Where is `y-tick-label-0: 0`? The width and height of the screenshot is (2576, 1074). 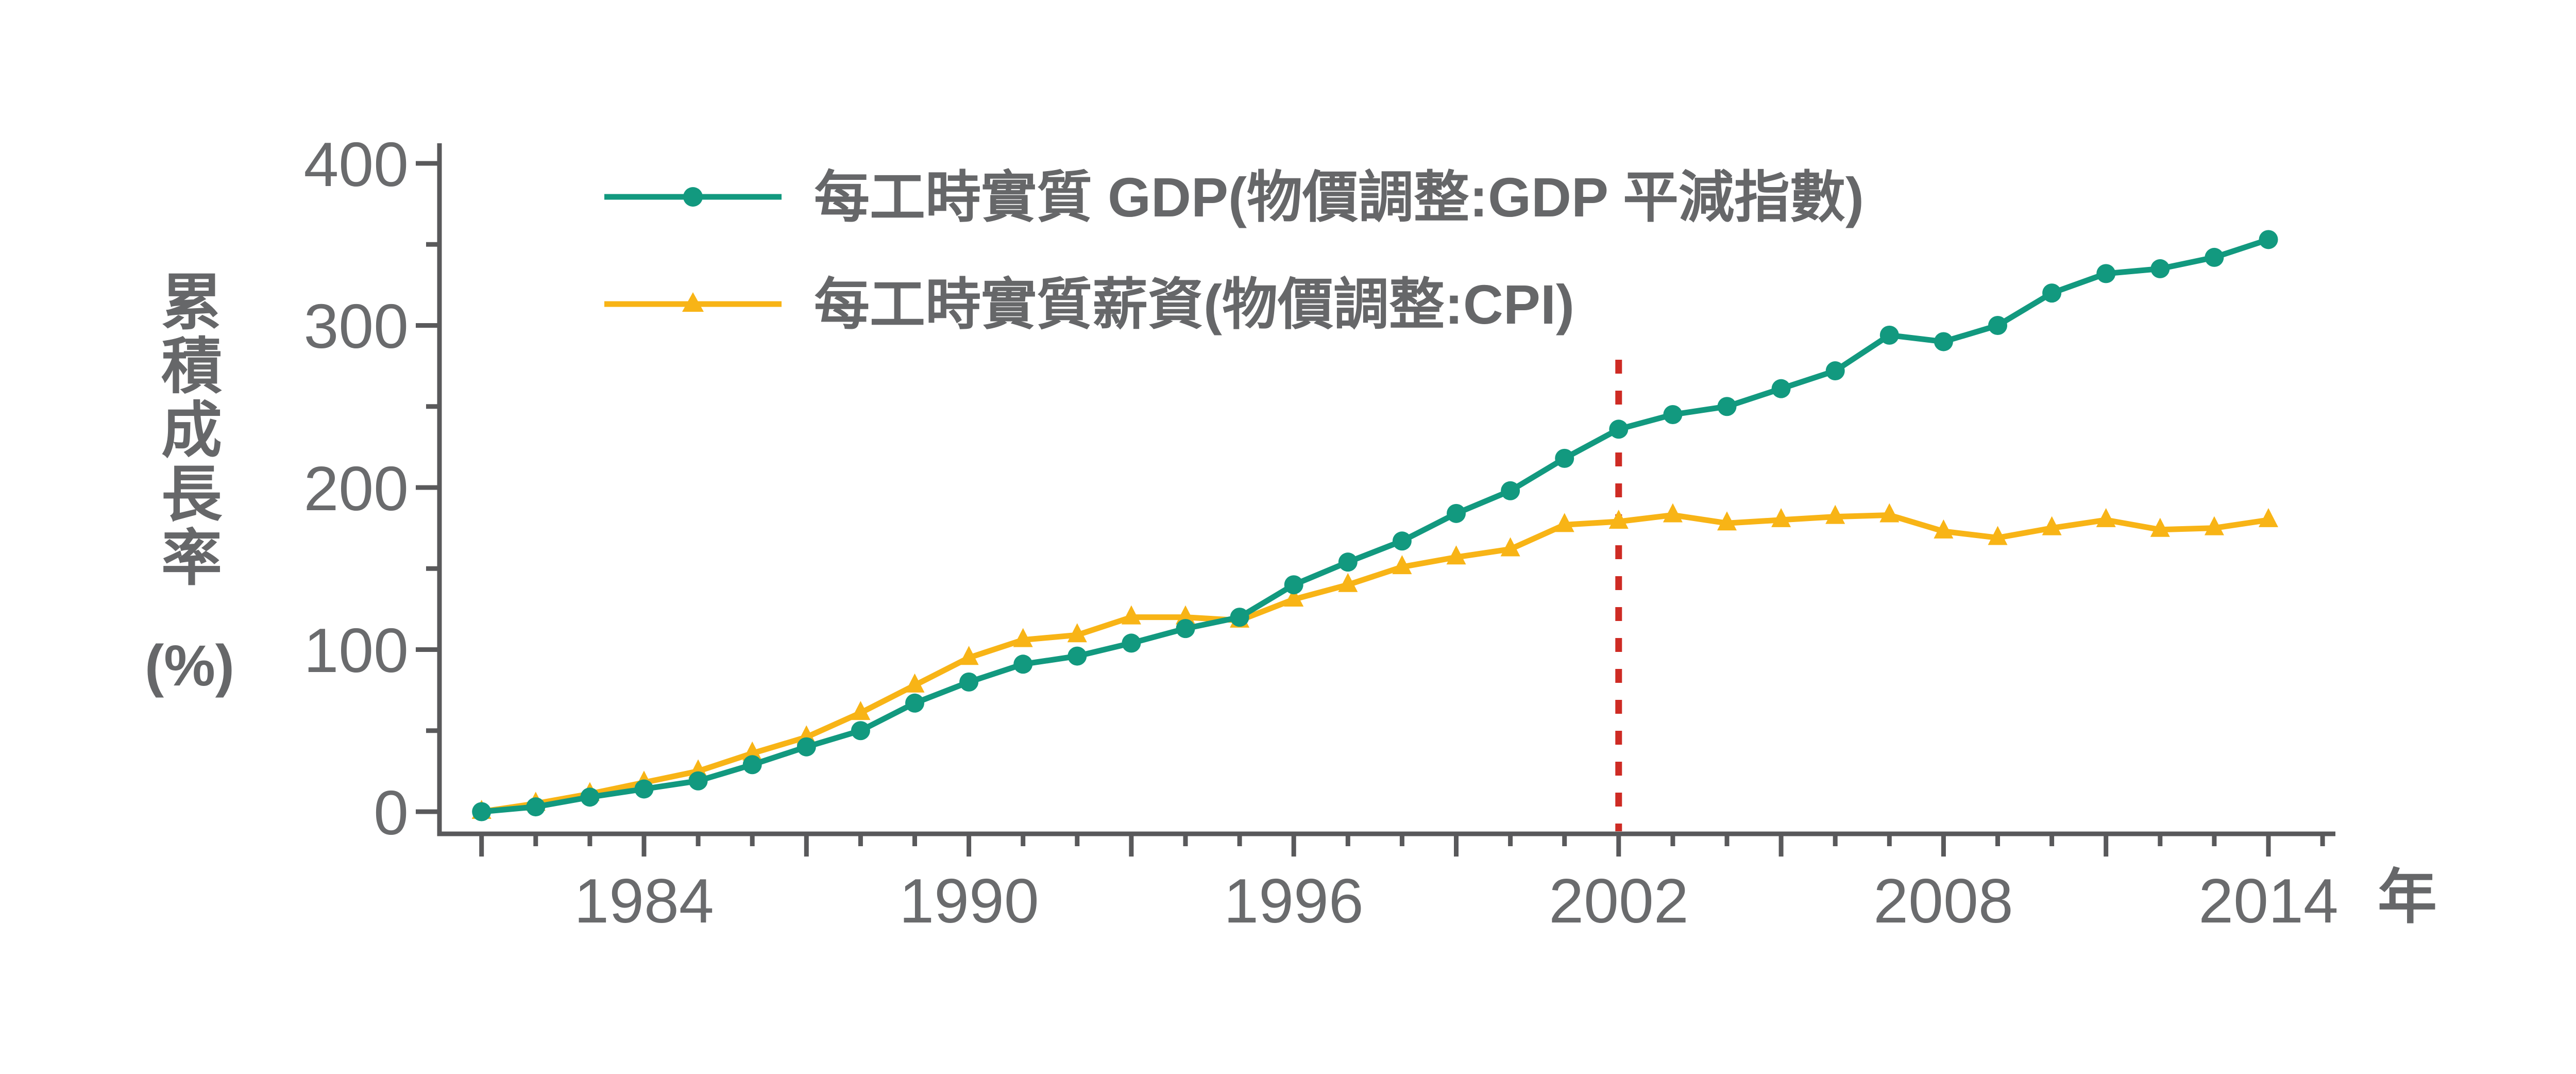
y-tick-label-0: 0 is located at coordinates (391, 813).